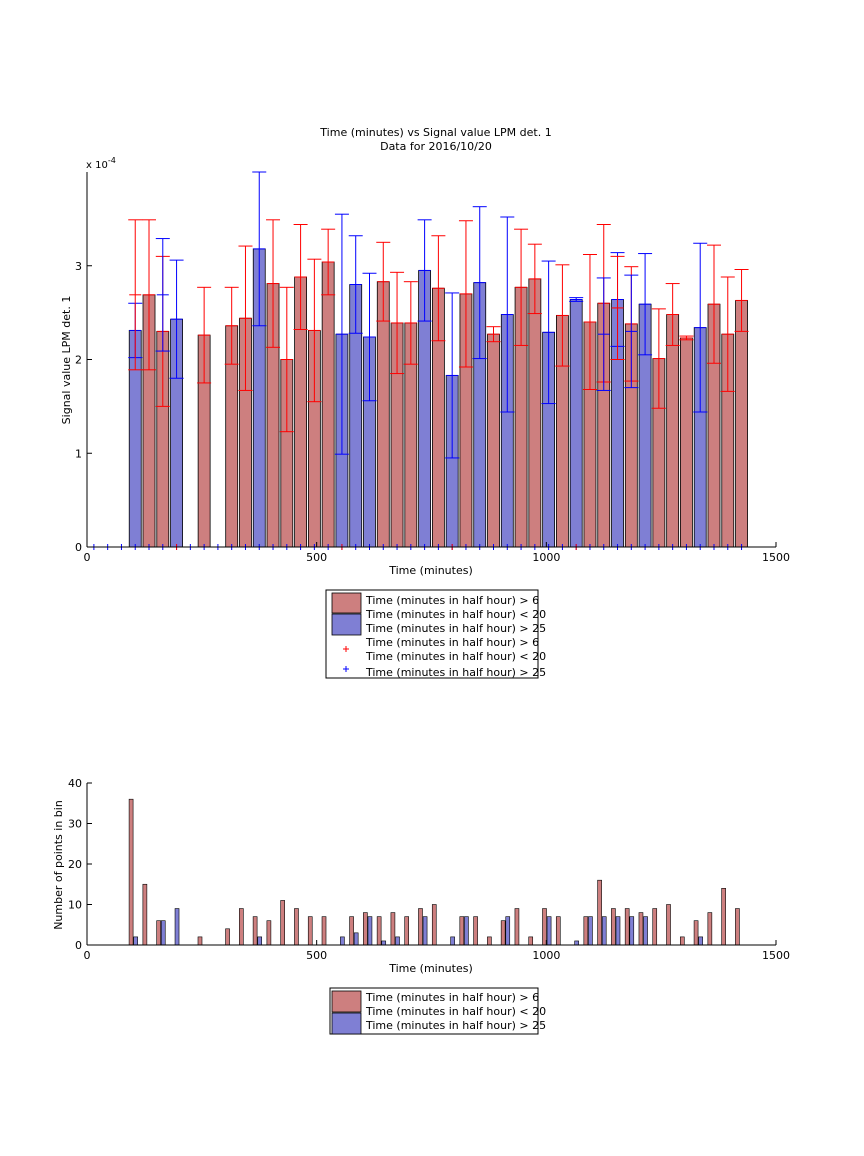 The image size is (864, 1156). What do you see at coordinates (430, 968) in the screenshot?
I see `chart2-xlabel: Time (minutes)` at bounding box center [430, 968].